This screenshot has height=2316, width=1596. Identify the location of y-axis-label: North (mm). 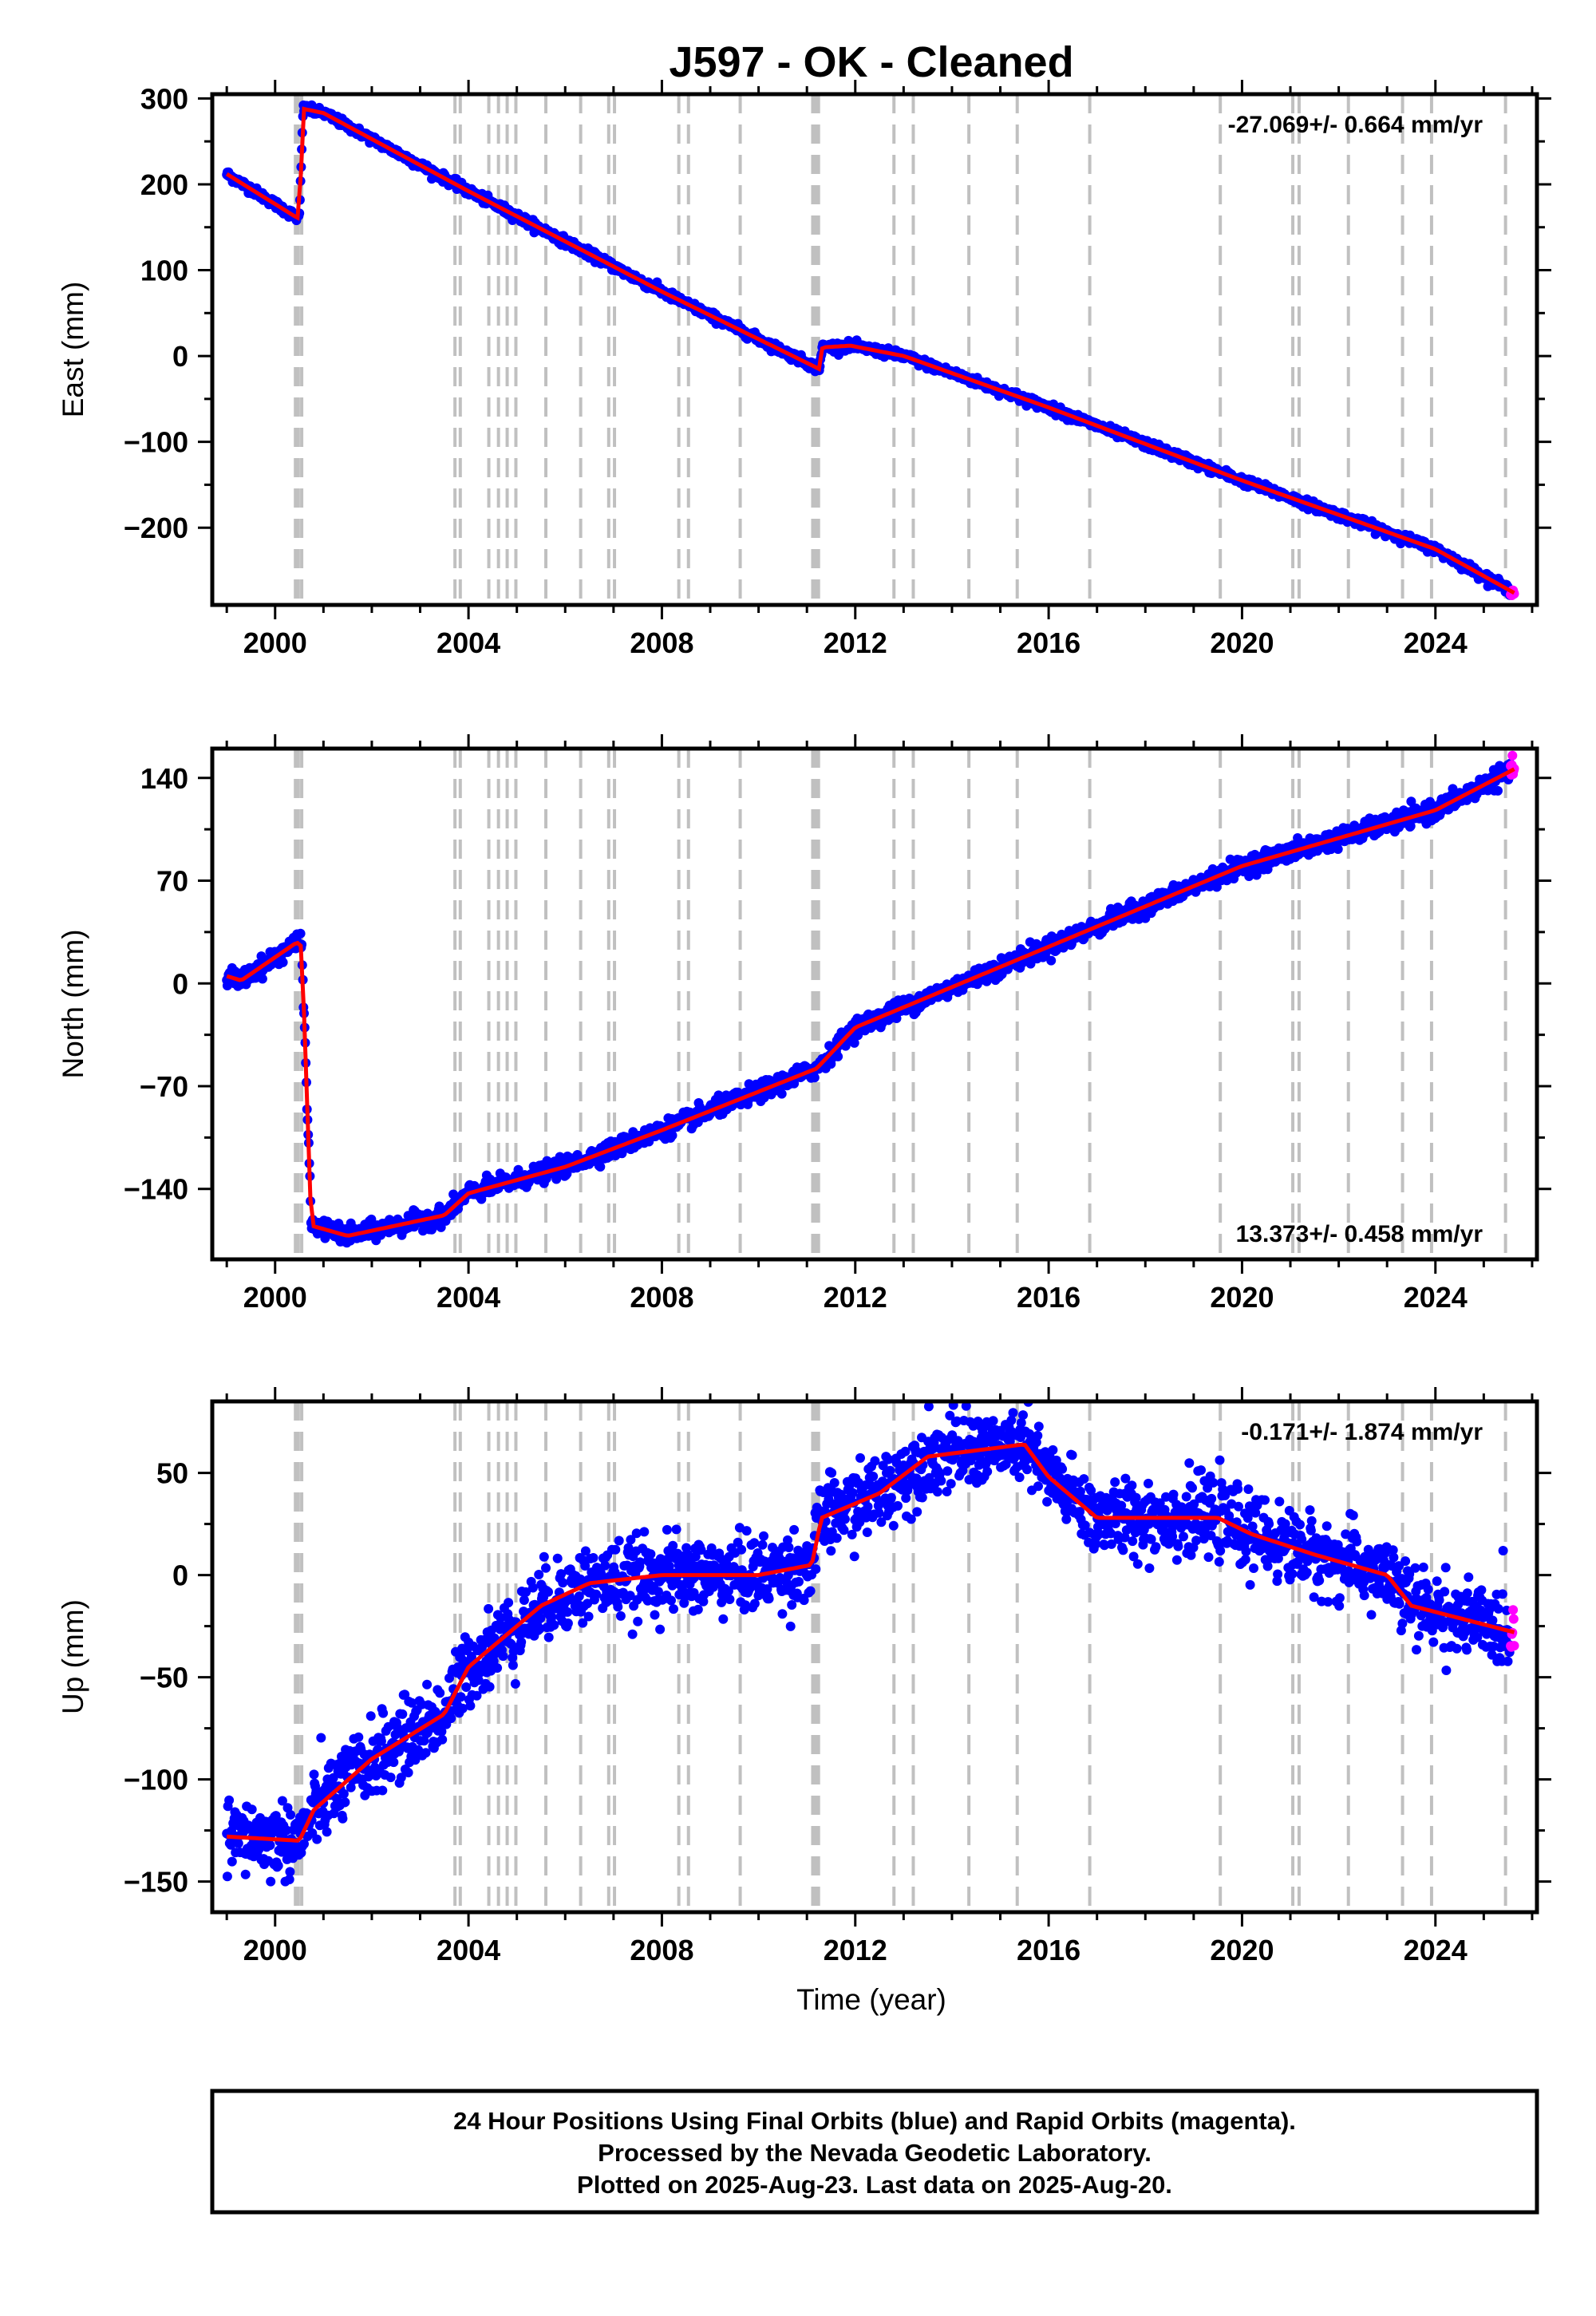
(73, 1003).